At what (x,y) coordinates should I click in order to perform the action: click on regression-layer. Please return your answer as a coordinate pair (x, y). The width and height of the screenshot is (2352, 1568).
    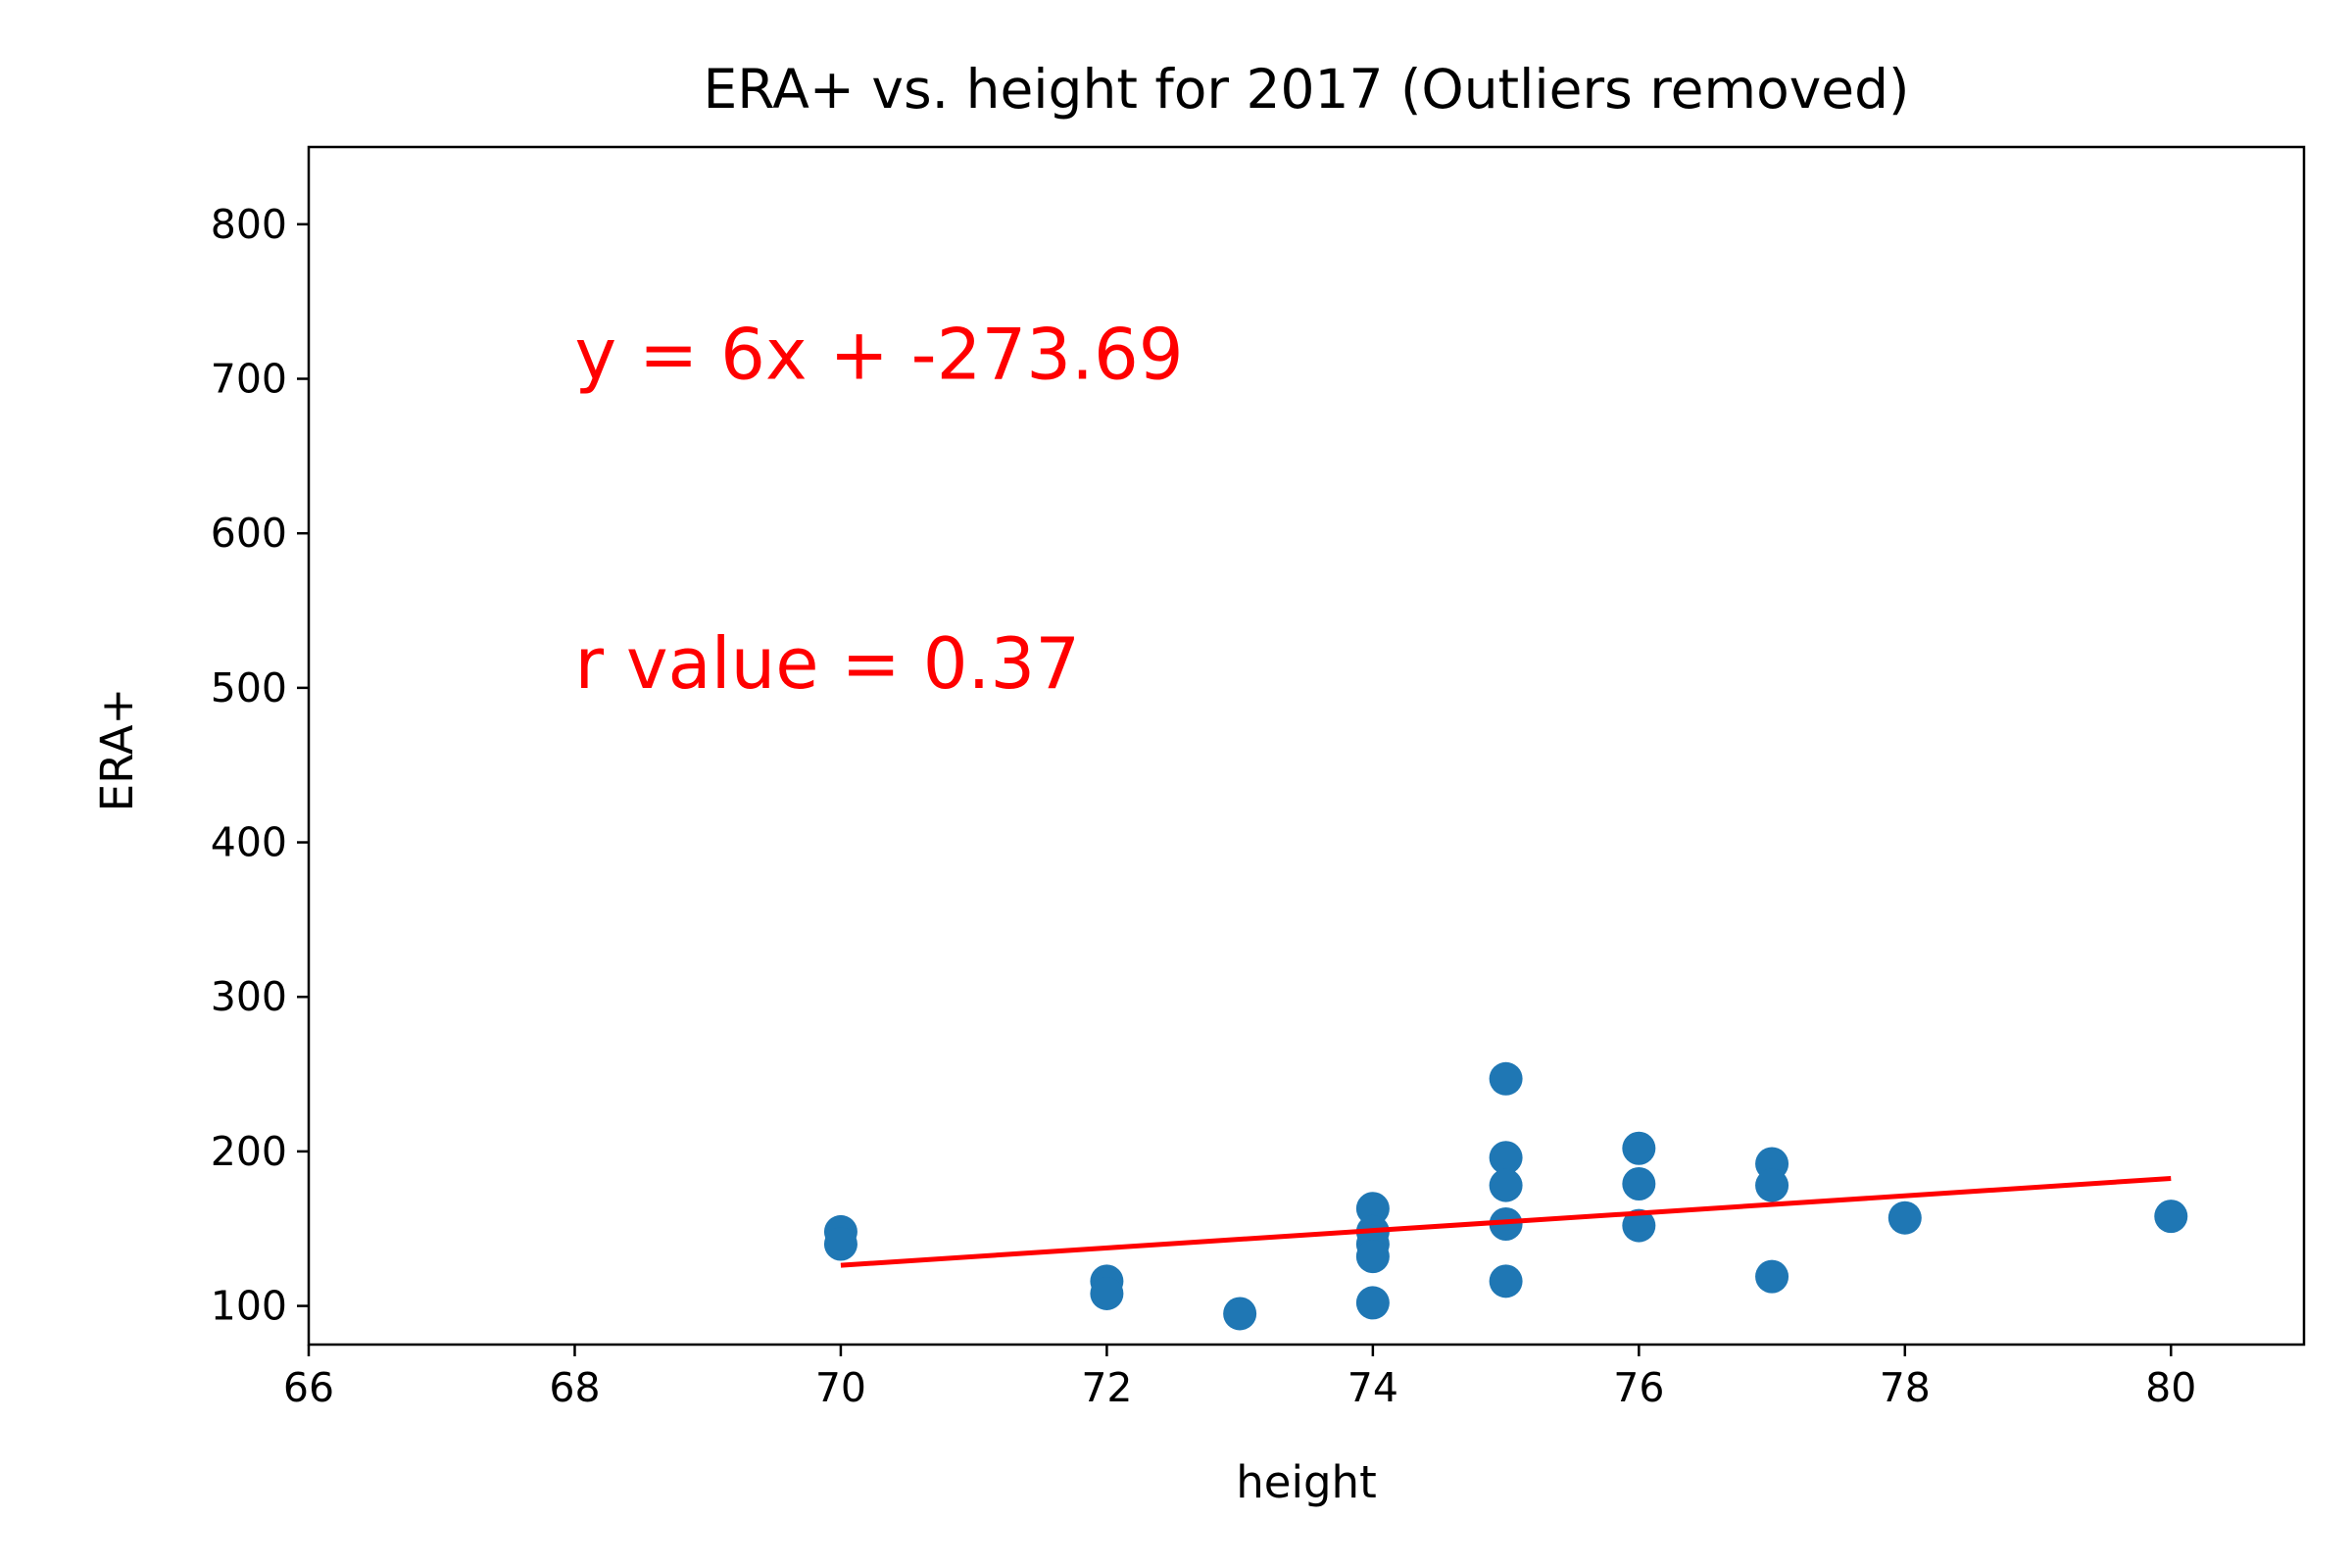
    Looking at the image, I should click on (1506, 1222).